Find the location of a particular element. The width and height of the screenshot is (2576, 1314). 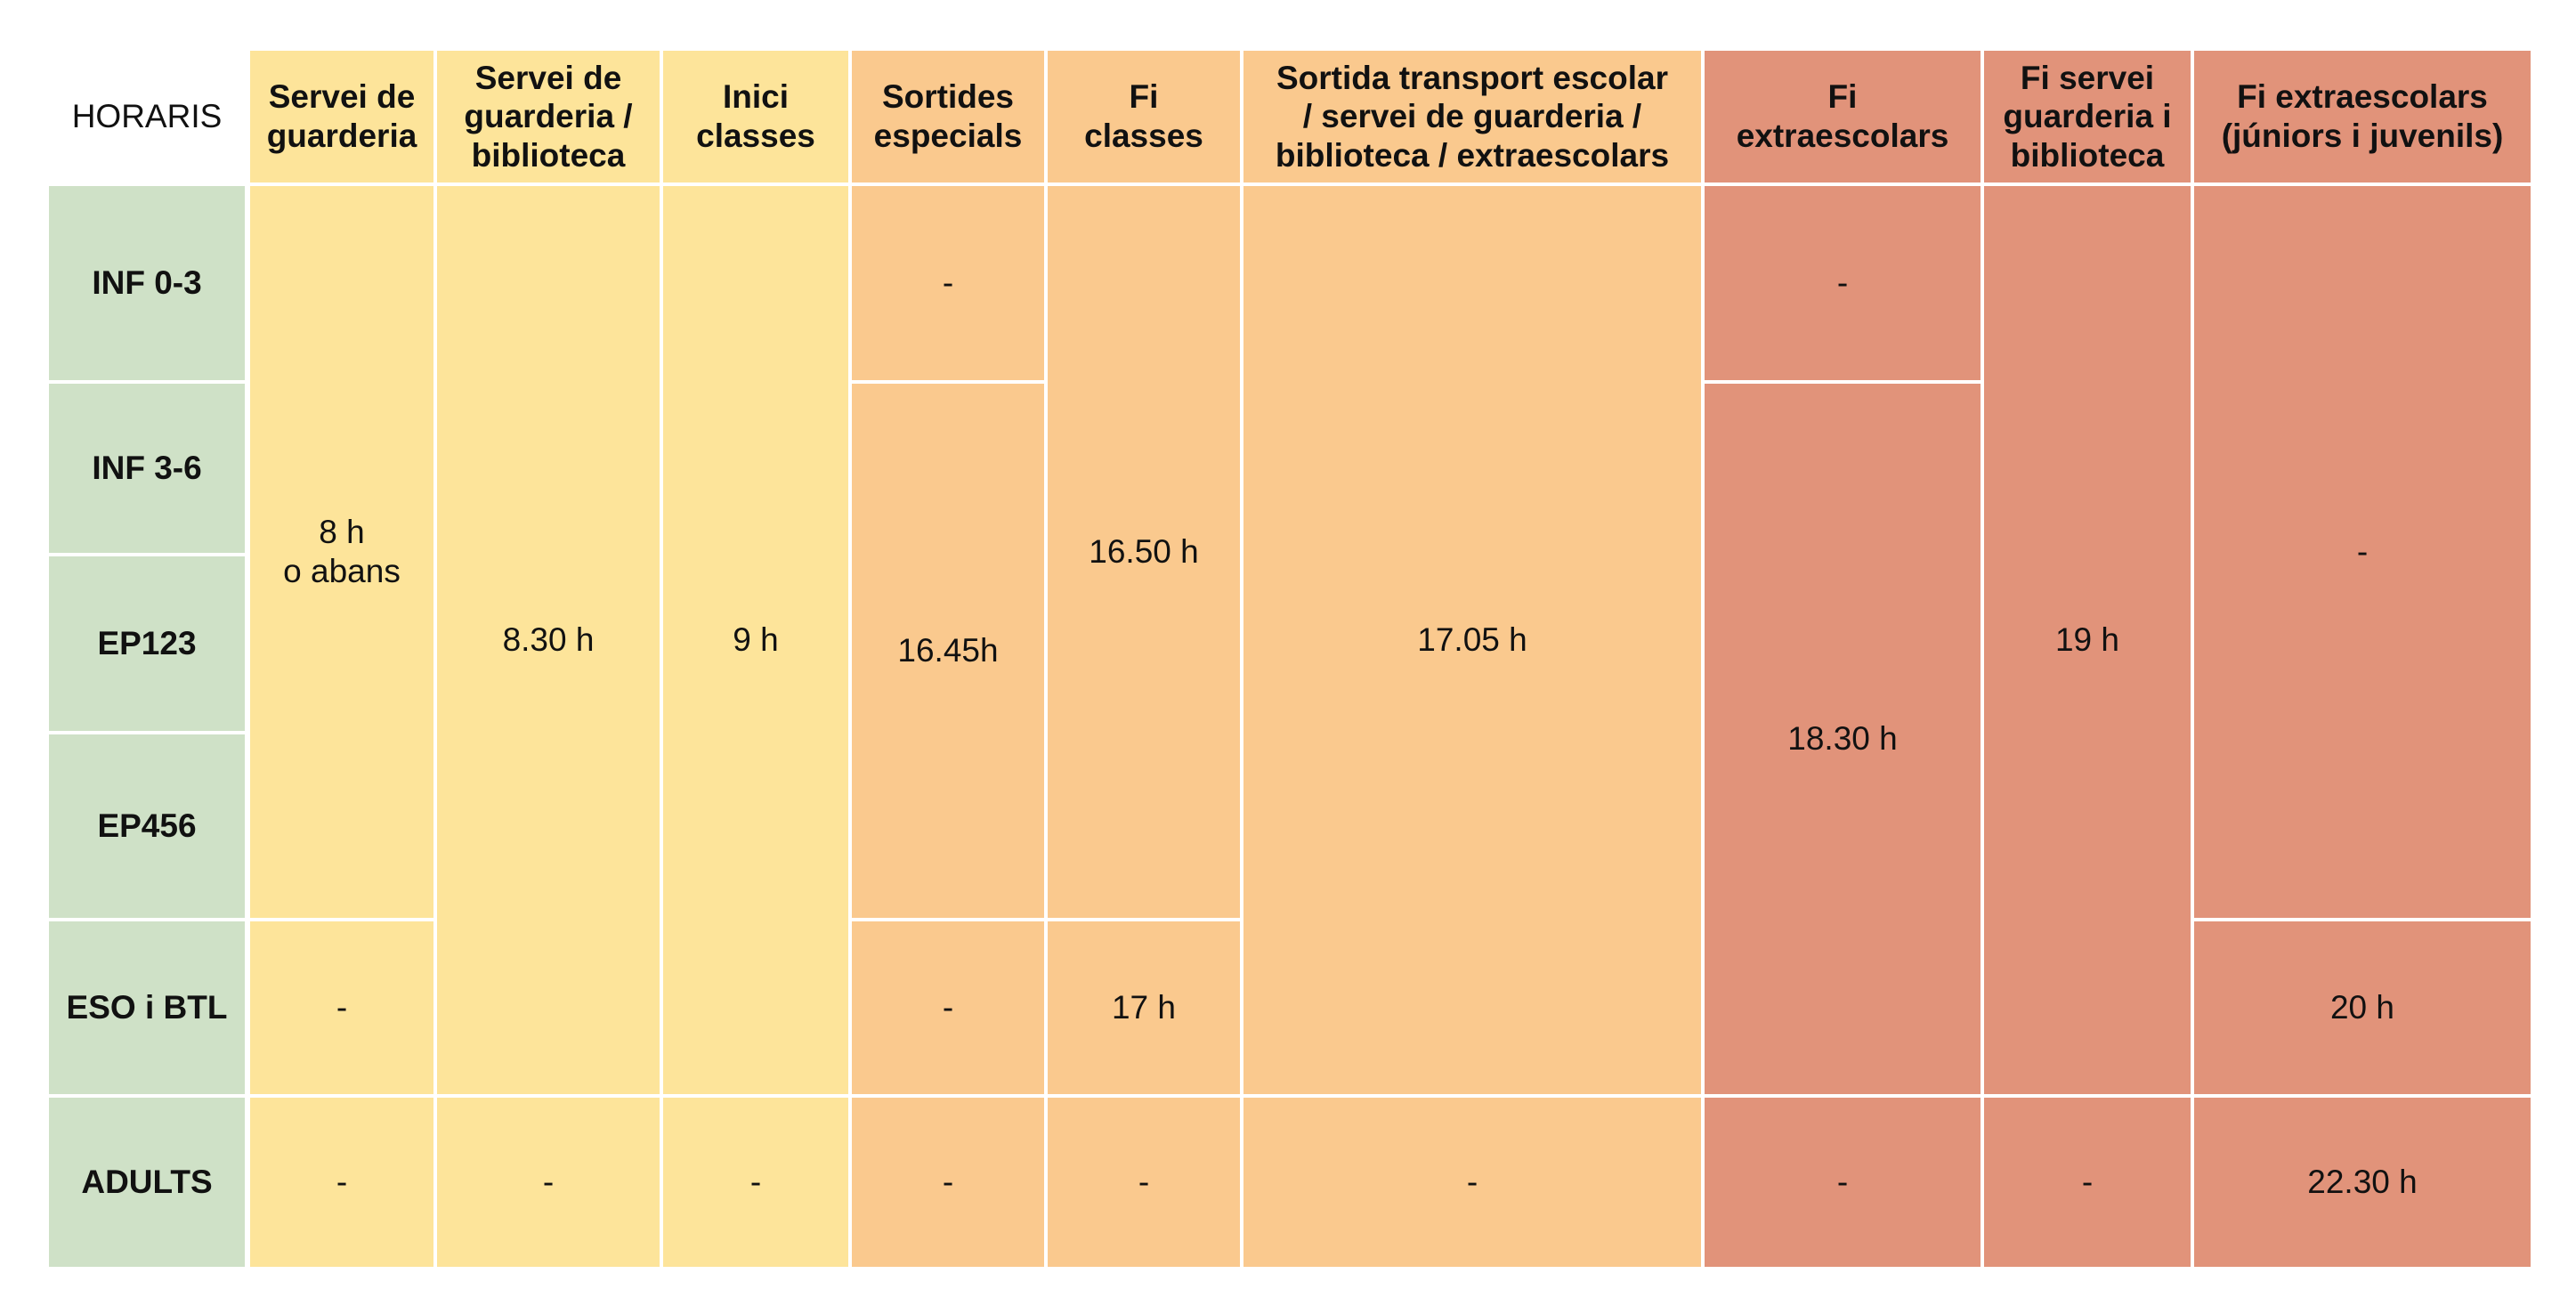

header-inici-classes: Inici classes is located at coordinates (756, 116).